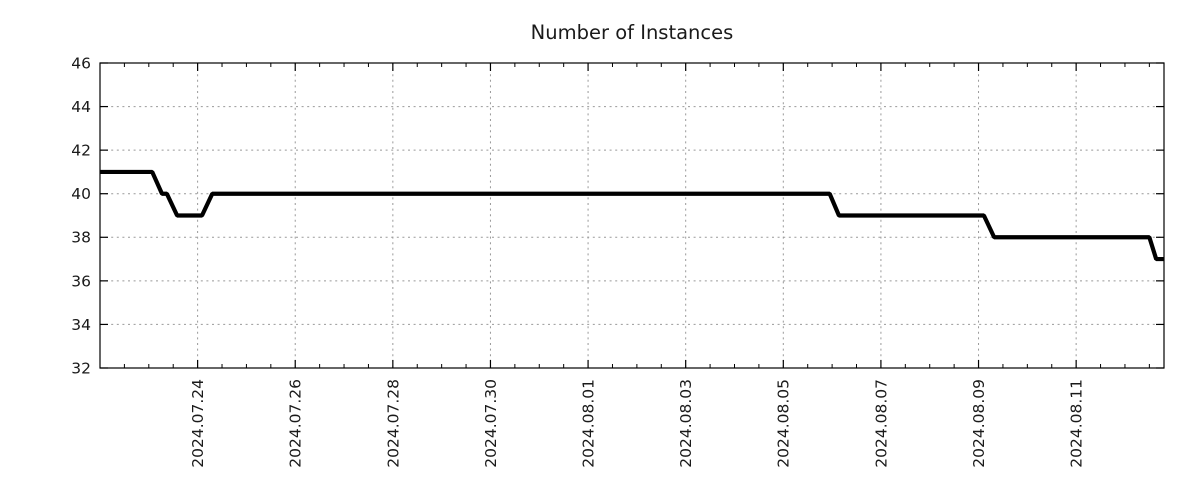 The height and width of the screenshot is (500, 1200). What do you see at coordinates (198, 423) in the screenshot?
I see `x-tick-label: 2024.07.24` at bounding box center [198, 423].